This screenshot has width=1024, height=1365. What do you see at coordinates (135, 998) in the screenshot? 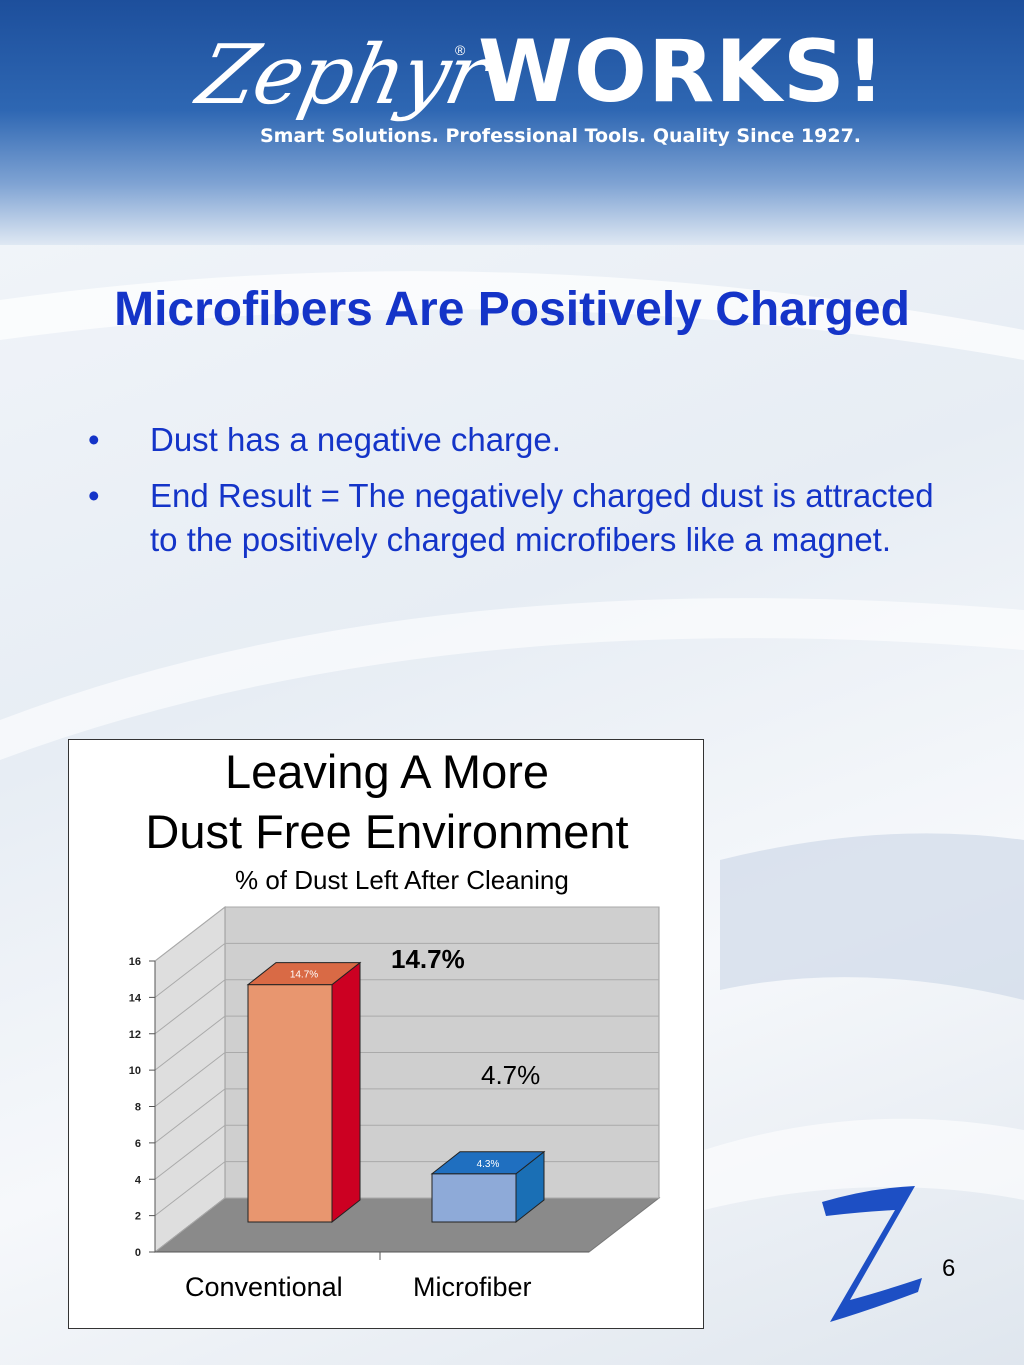
I see `y-tick-label: 14` at bounding box center [135, 998].